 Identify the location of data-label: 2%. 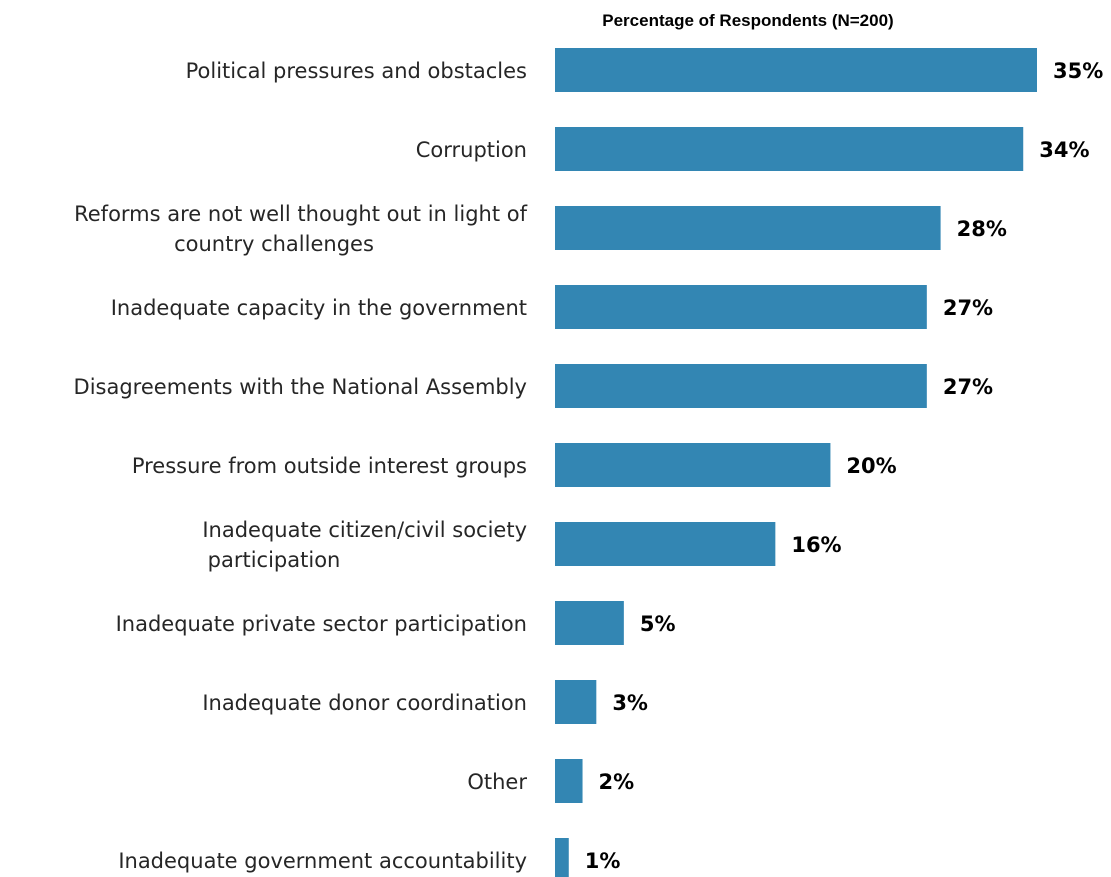
(617, 782).